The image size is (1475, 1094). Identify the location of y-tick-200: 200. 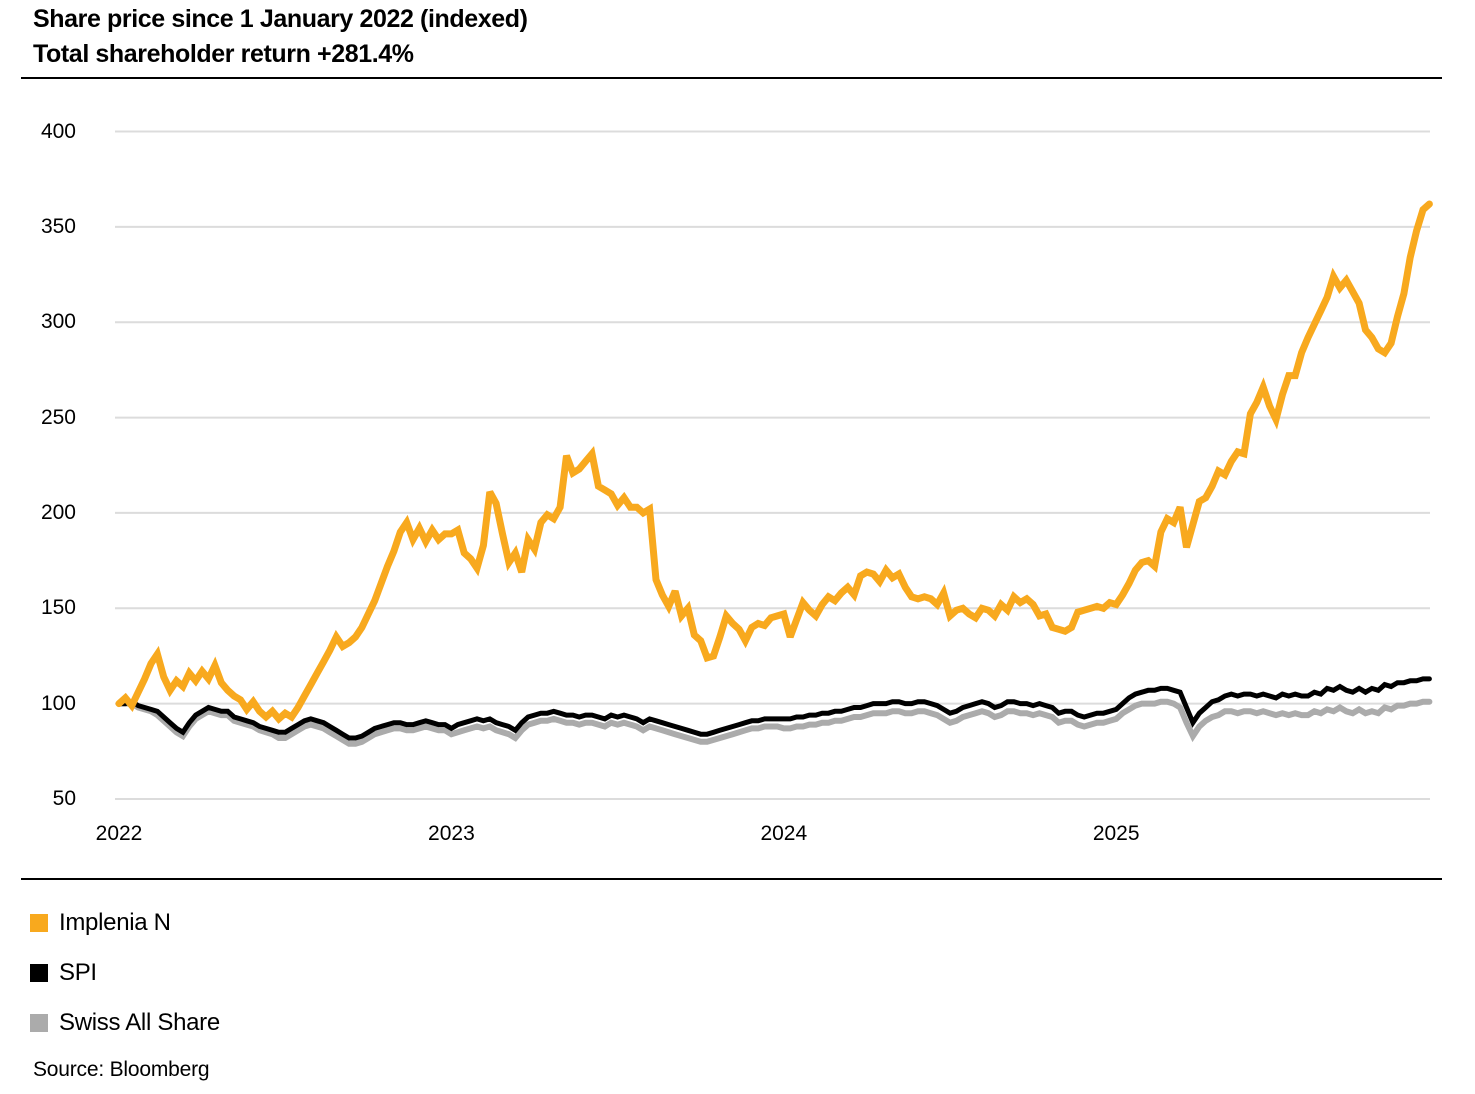
(58, 512).